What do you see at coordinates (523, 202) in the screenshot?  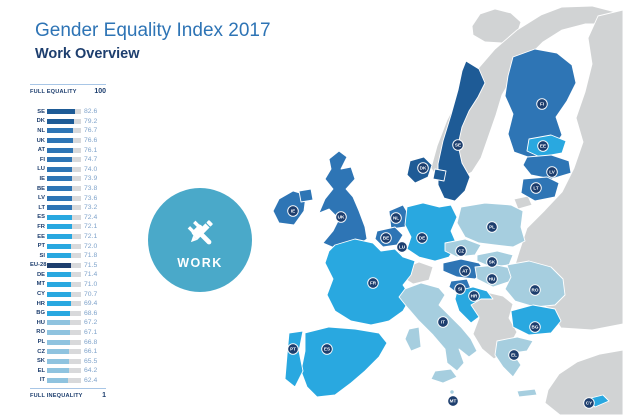 I see `map-country-kaliningrad` at bounding box center [523, 202].